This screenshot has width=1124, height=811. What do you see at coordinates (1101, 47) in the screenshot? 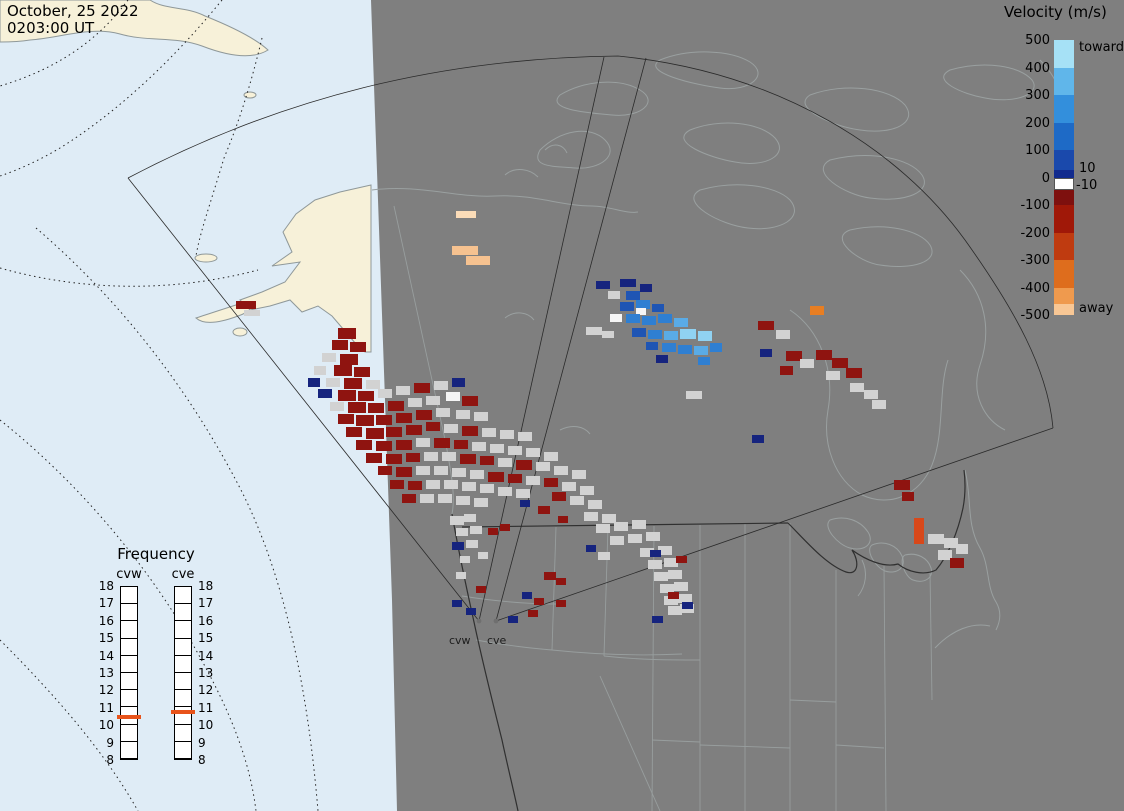
I see `toward-label: toward` at bounding box center [1101, 47].